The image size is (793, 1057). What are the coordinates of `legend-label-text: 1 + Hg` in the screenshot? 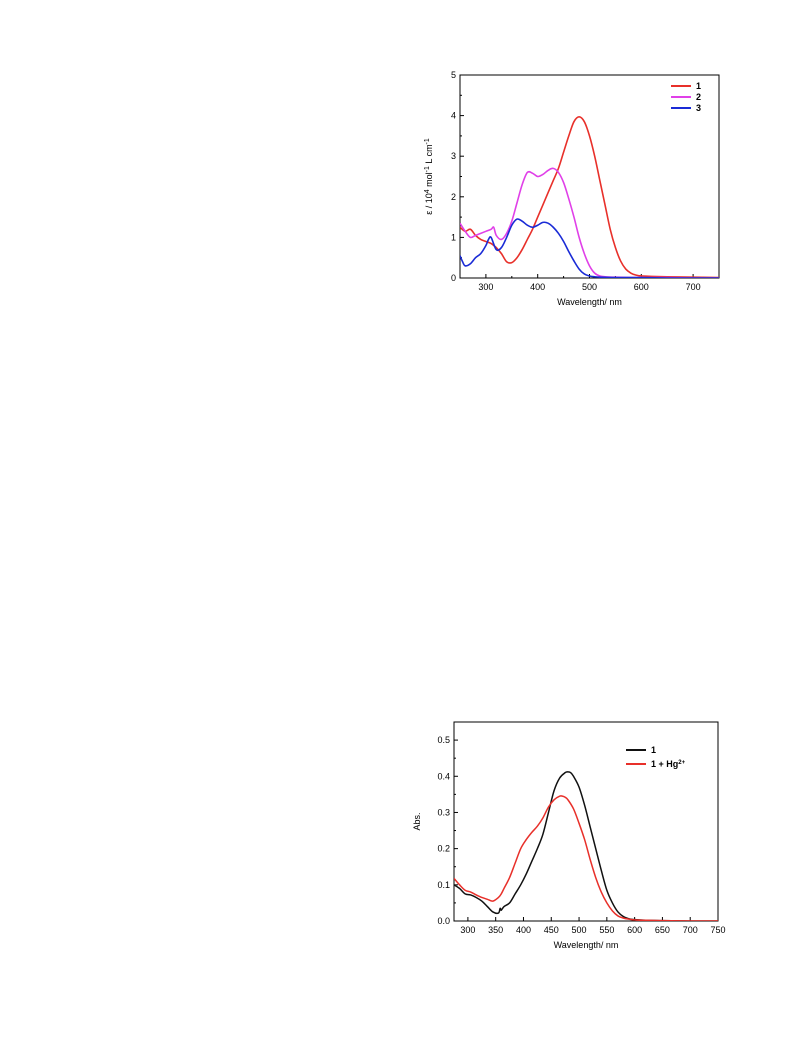 It's located at (664, 764).